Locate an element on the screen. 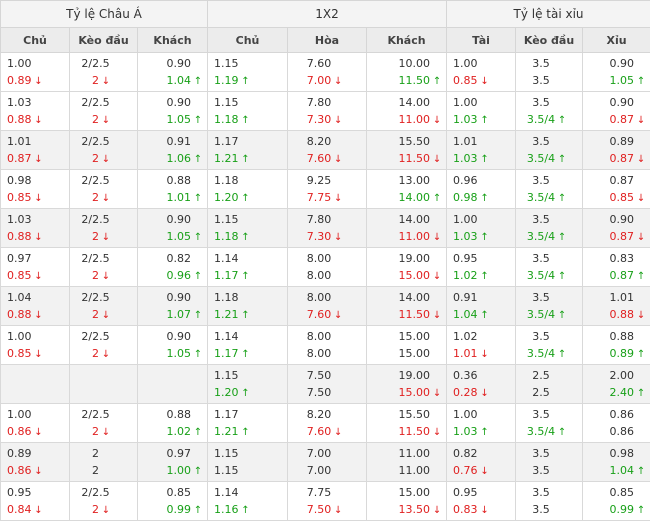 Image resolution: width=650 pixels, height=521 pixels. cell-live-ou-under: 1.05↑ is located at coordinates (616, 82).